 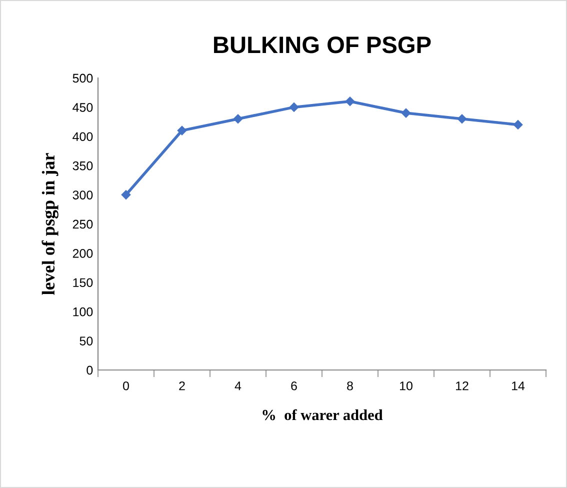 What do you see at coordinates (322, 45) in the screenshot?
I see `chart-title: BULKING OF PSGP` at bounding box center [322, 45].